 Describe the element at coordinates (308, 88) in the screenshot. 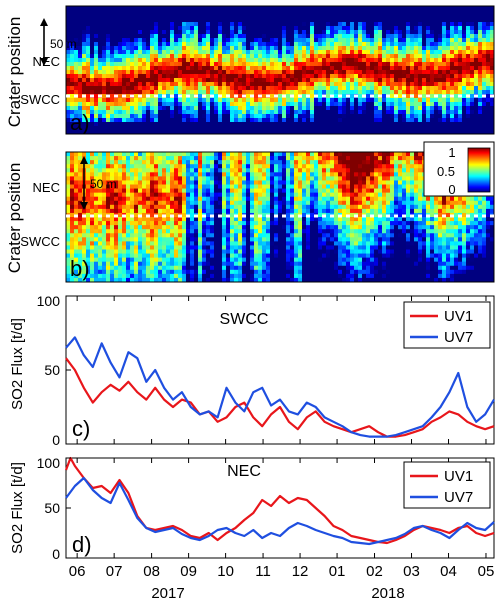

I see `heat-cell-1940` at that location.